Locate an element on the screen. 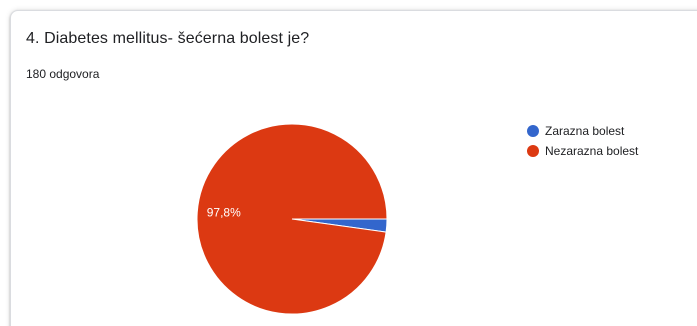 The width and height of the screenshot is (697, 326). chart-legend: Zarazna bolest Nezarazna bolest is located at coordinates (582, 141).